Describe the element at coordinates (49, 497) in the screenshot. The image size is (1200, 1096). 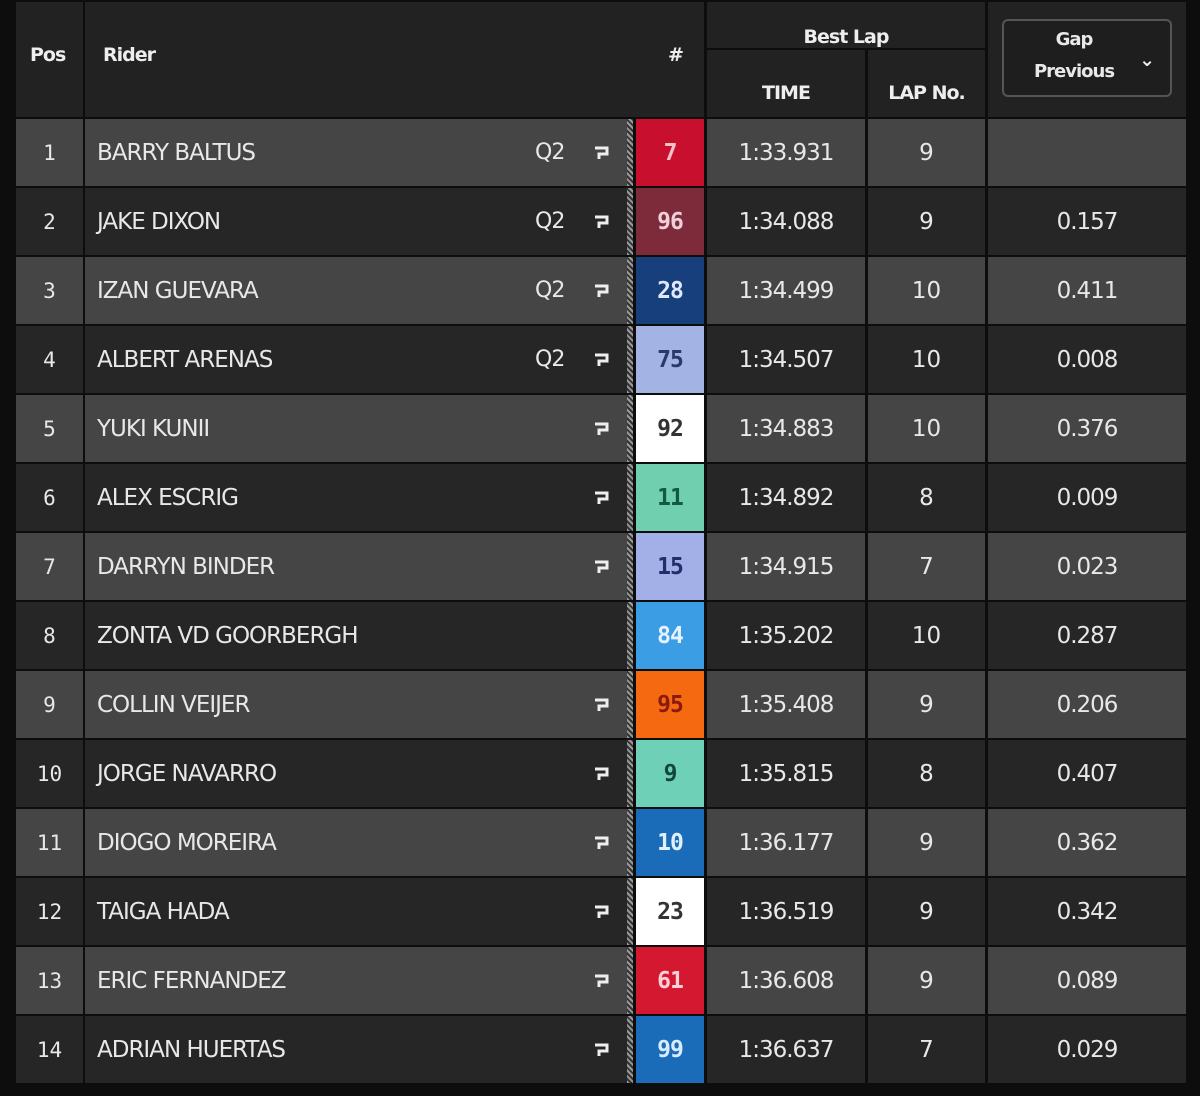
I see `position: 6` at that location.